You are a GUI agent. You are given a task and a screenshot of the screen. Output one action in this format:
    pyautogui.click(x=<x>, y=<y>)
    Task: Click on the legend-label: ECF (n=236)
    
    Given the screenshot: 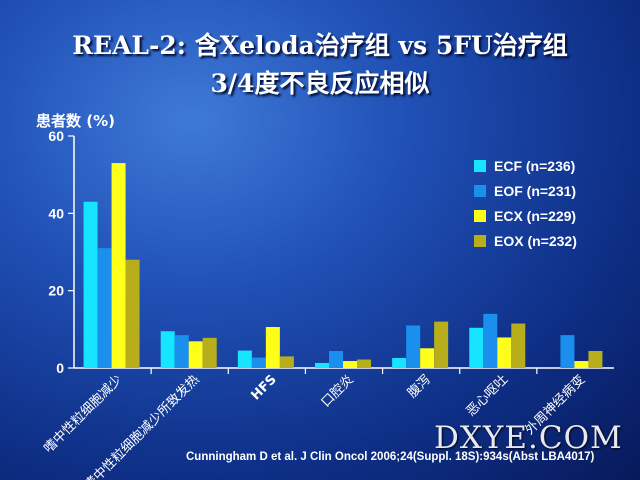 What is the action you would take?
    pyautogui.click(x=534, y=166)
    